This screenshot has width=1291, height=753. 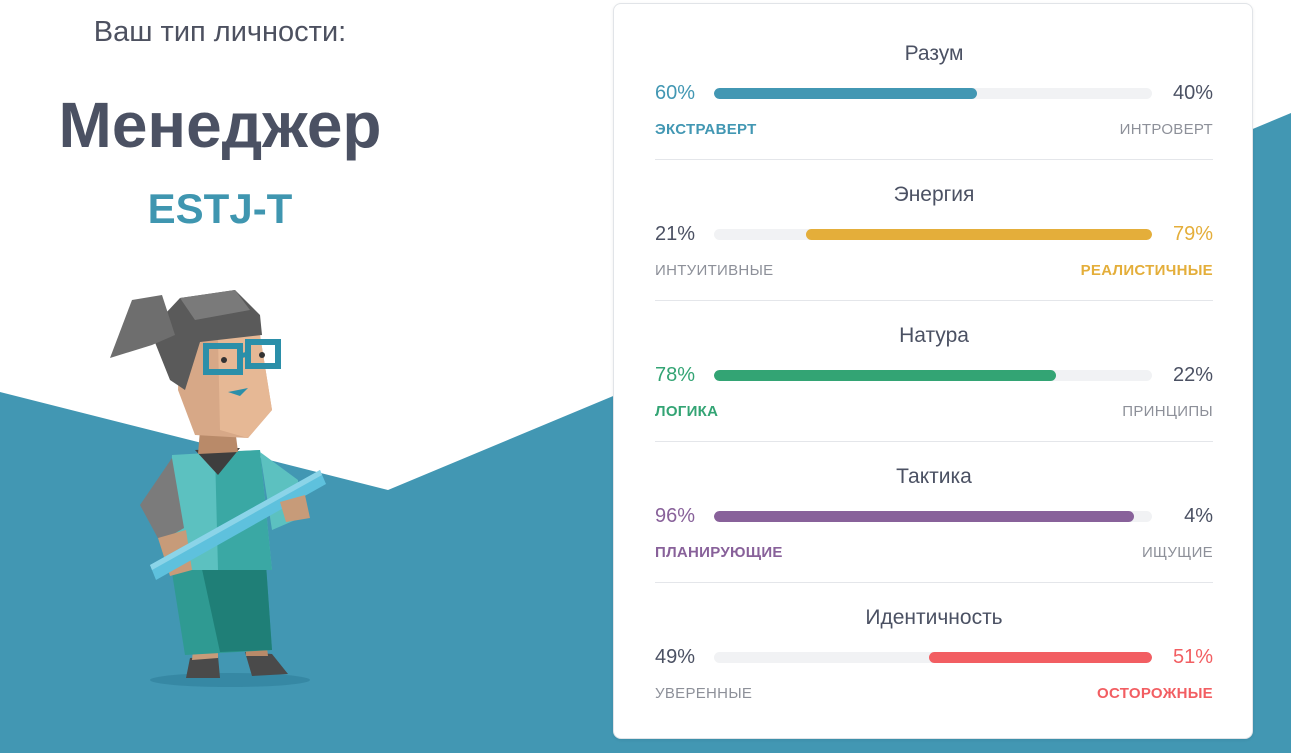 I want to click on trait-left-label: ИНТУИТИВНЫЕ, so click(x=714, y=270).